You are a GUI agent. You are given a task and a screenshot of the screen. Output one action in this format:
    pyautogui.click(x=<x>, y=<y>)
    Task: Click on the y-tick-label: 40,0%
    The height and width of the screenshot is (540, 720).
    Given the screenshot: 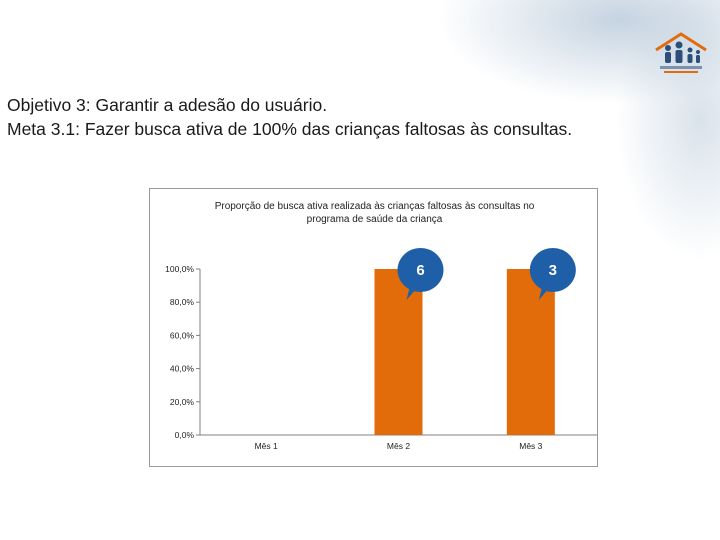 What is the action you would take?
    pyautogui.click(x=182, y=369)
    